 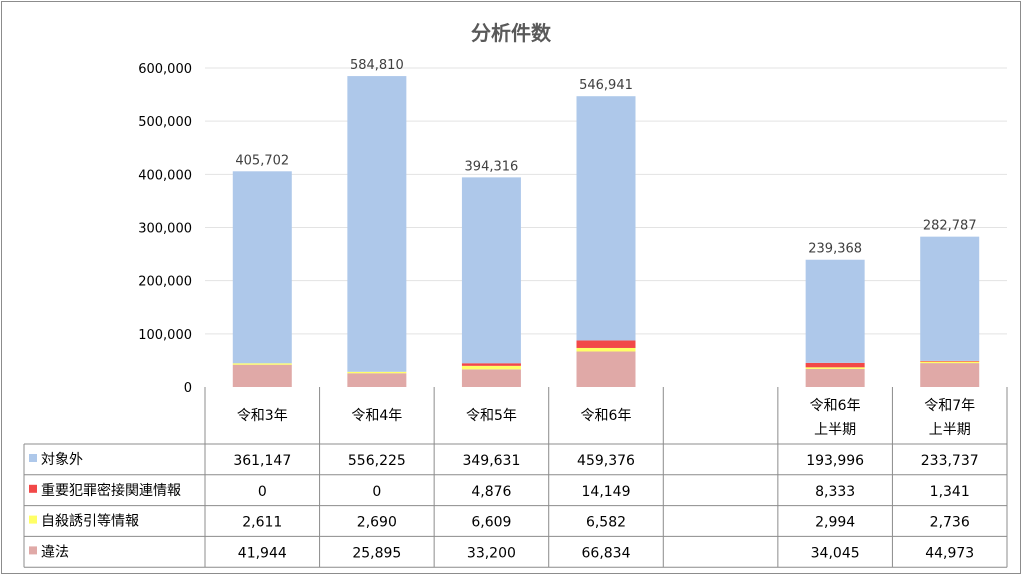 I want to click on table-cell: 459,376, so click(x=606, y=461).